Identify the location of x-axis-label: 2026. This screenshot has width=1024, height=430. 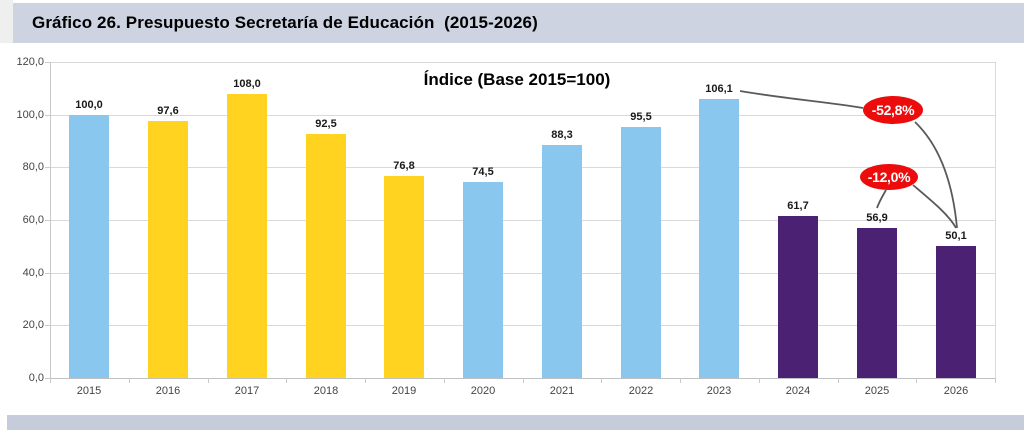
(956, 391).